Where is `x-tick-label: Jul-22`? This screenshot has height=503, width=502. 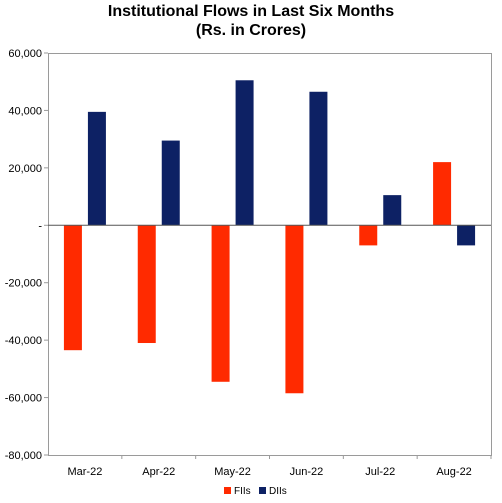
x-tick-label: Jul-22 is located at coordinates (380, 472).